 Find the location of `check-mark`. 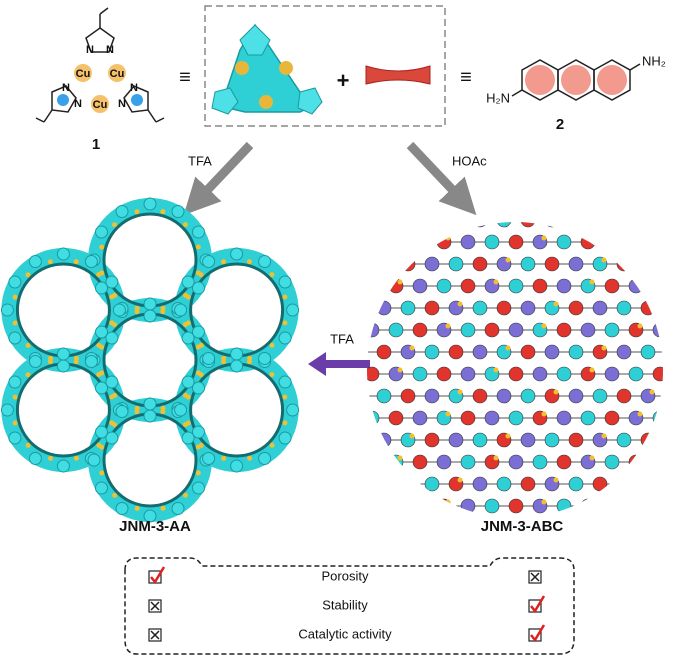

check-mark is located at coordinates (158, 575).